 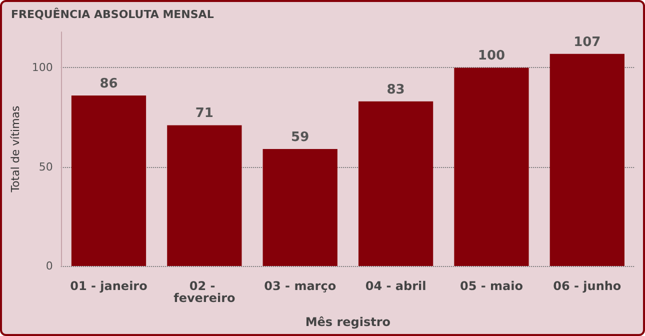 I want to click on x-tick-label: 02 - fevereiro, so click(x=205, y=292).